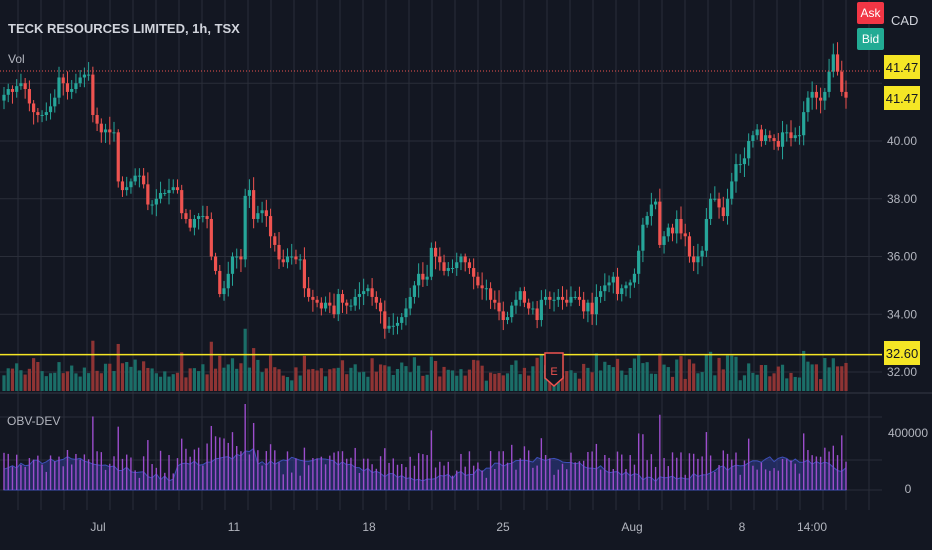 The width and height of the screenshot is (932, 550). I want to click on time-axis: Jul 11 18 25 Aug 8 14:00, so click(458, 527).